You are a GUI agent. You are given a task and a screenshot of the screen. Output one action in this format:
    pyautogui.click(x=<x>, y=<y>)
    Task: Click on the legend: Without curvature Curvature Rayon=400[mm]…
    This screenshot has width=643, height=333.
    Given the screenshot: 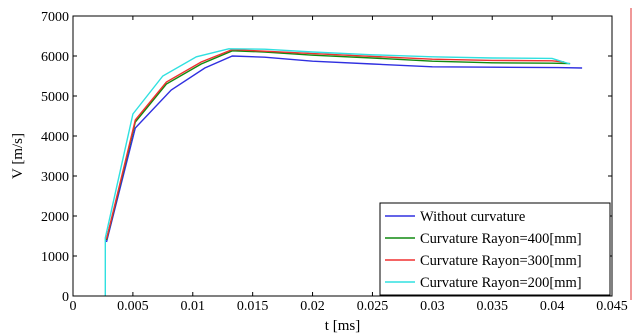 What is the action you would take?
    pyautogui.click(x=495, y=249)
    